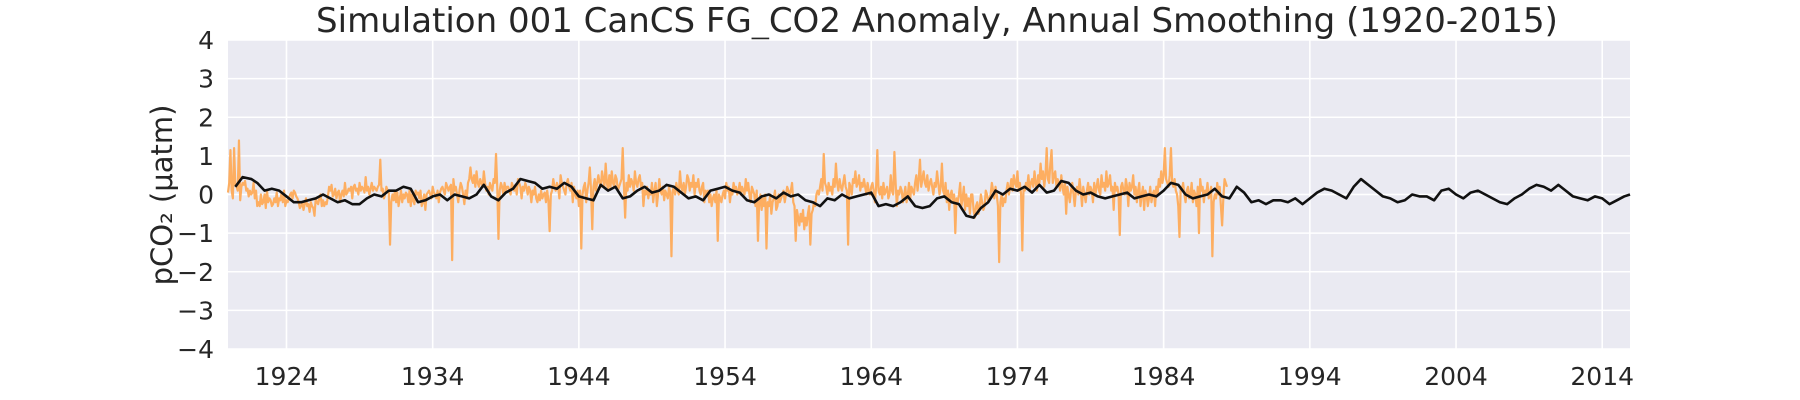  Describe the element at coordinates (195, 310) in the screenshot. I see `y-tick-label: −3` at that location.